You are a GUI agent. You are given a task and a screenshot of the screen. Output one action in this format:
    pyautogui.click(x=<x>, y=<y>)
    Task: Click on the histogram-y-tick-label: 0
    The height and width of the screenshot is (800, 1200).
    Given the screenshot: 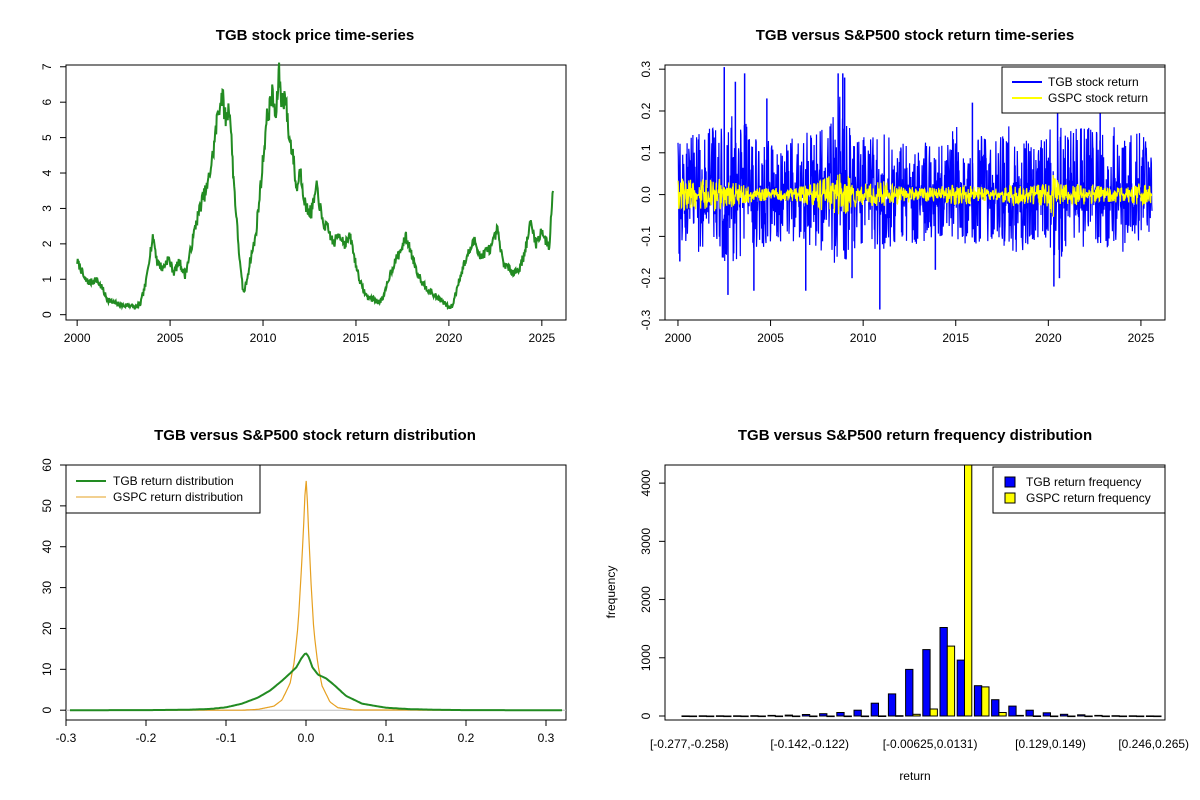 What is the action you would take?
    pyautogui.click(x=646, y=715)
    